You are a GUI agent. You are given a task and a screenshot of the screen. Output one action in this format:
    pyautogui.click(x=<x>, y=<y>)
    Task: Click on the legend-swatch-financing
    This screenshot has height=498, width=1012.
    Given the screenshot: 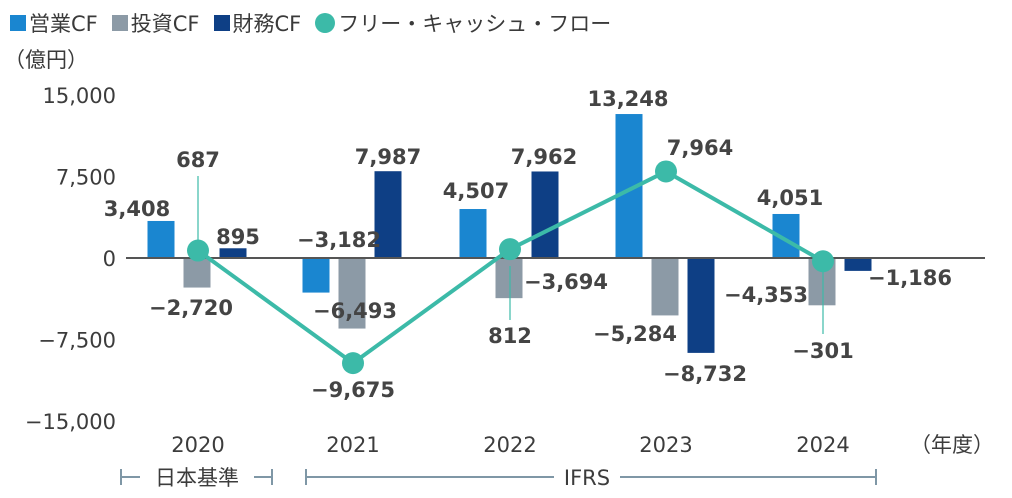 What is the action you would take?
    pyautogui.click(x=221, y=23)
    